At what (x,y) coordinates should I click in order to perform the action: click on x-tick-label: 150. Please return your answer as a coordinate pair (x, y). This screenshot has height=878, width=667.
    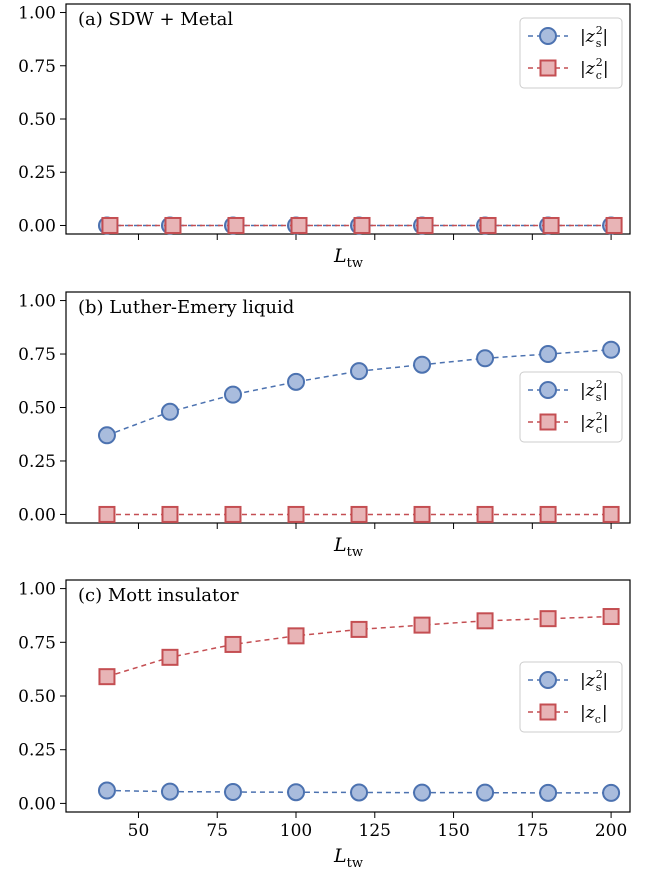
    Looking at the image, I should click on (453, 831).